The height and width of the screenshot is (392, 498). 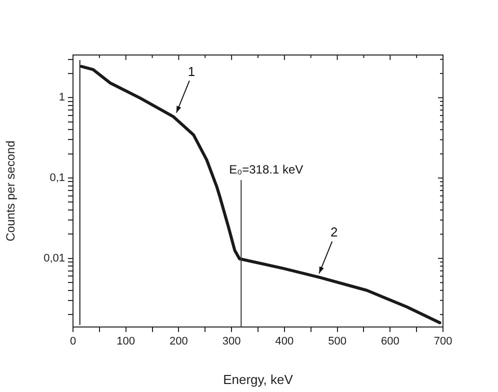 What do you see at coordinates (231, 342) in the screenshot?
I see `x-tick-label: 300` at bounding box center [231, 342].